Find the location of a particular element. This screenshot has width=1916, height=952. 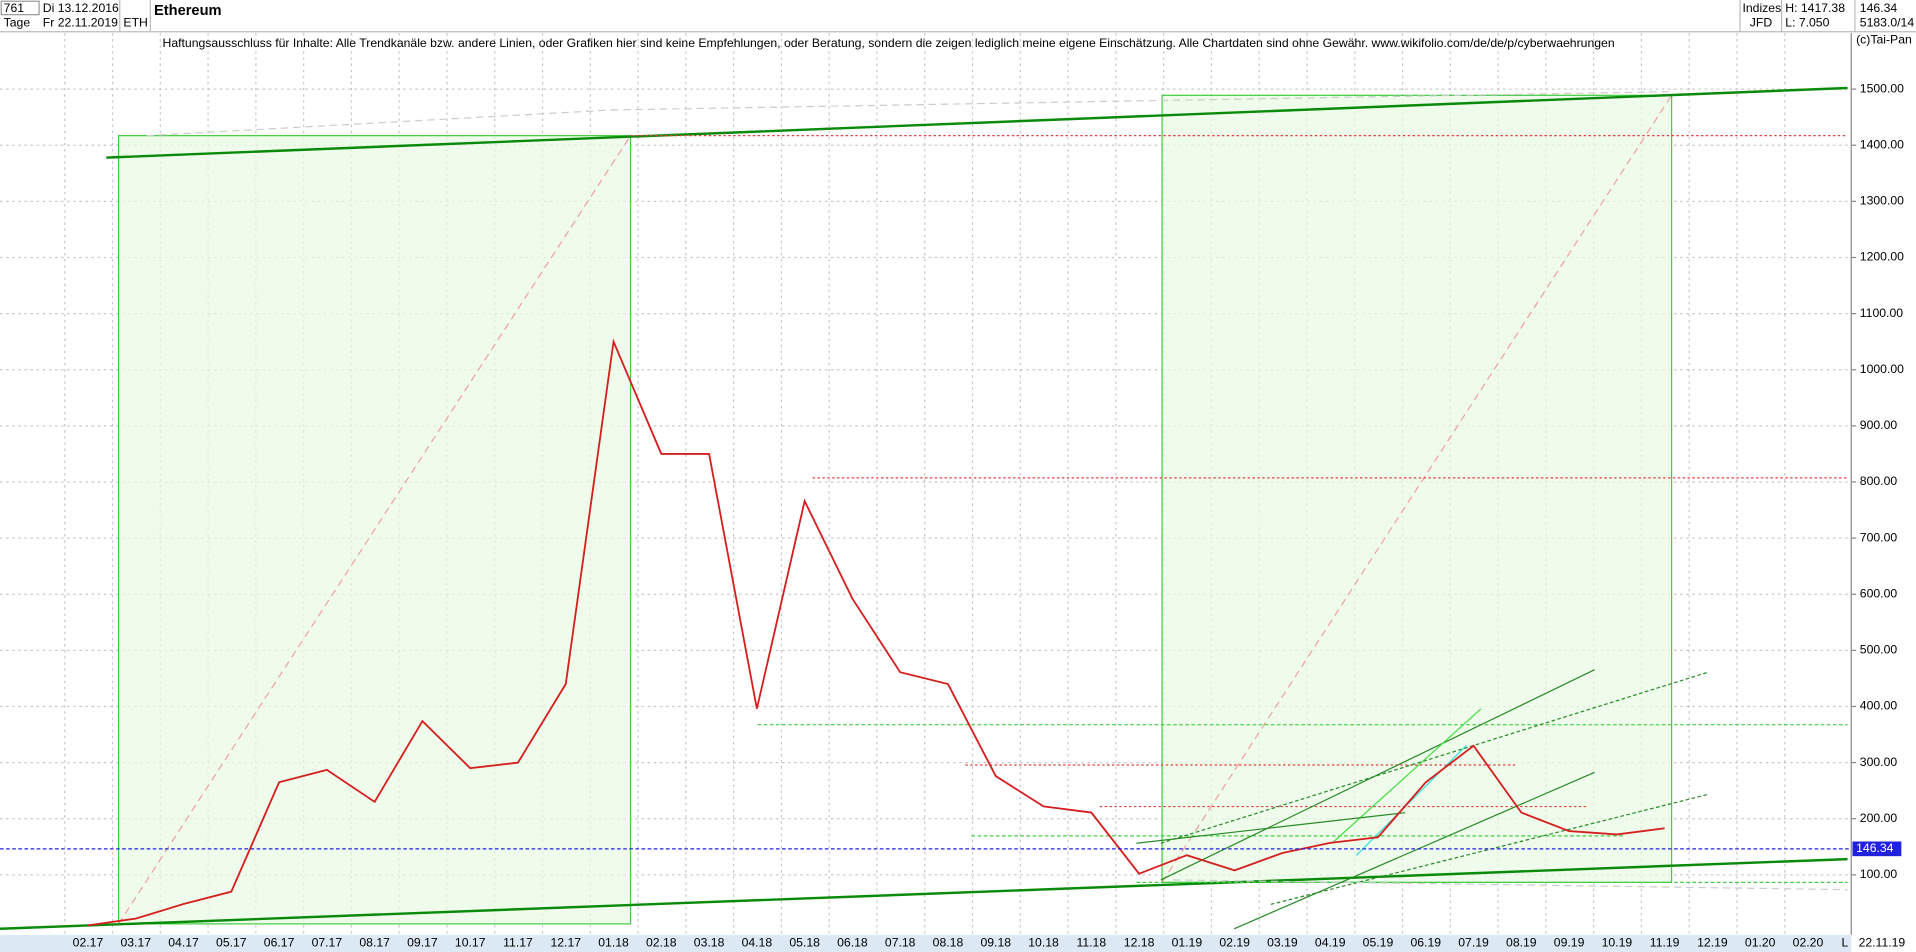

x-tick-label: 02.17 is located at coordinates (88, 943).